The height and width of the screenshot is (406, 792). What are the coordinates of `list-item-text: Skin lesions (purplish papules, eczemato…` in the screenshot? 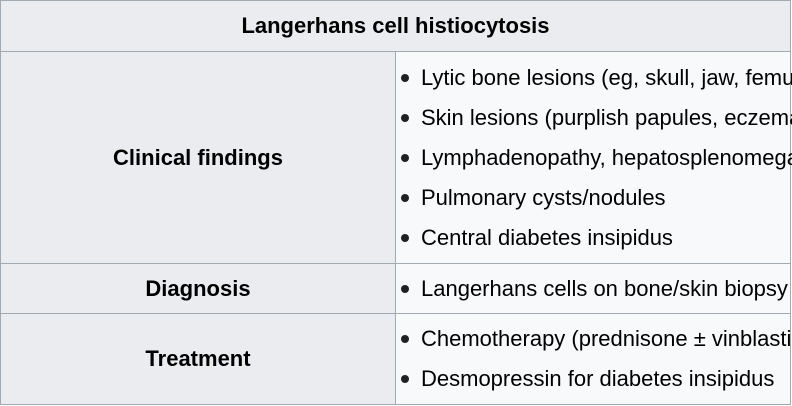 It's located at (606, 117).